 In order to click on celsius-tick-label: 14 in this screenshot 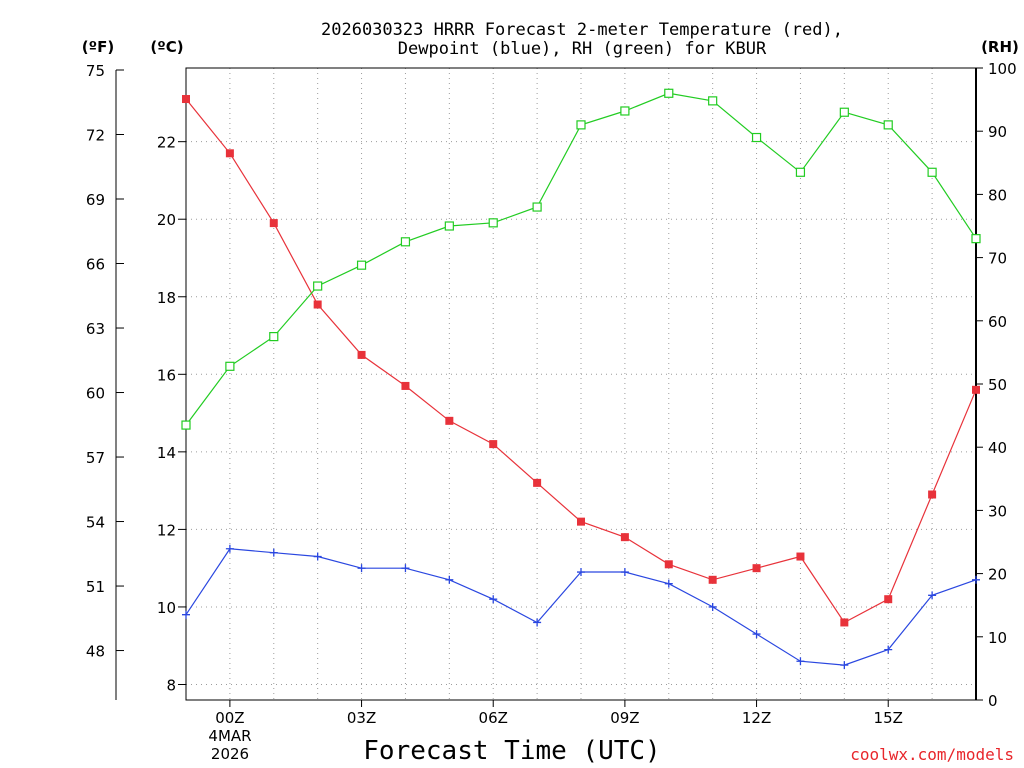, I will do `click(166, 453)`.